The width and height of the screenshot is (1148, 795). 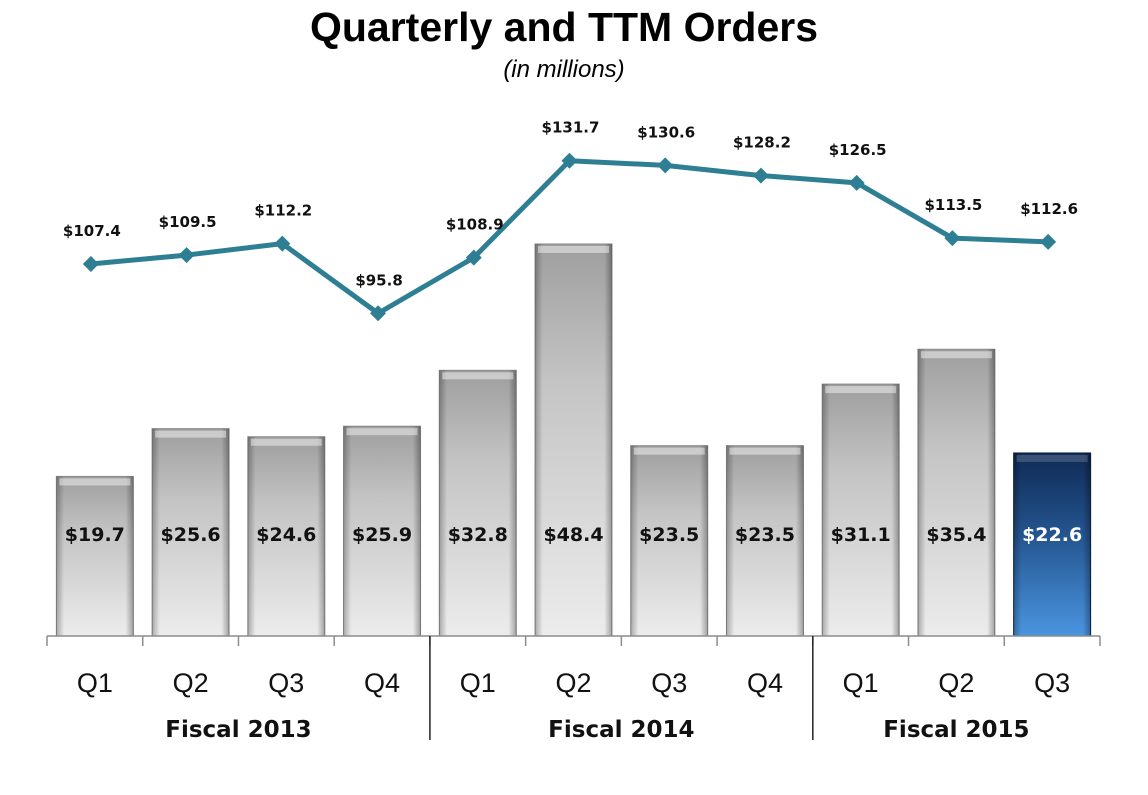 What do you see at coordinates (953, 205) in the screenshot?
I see `ttm-value-label: $113.5` at bounding box center [953, 205].